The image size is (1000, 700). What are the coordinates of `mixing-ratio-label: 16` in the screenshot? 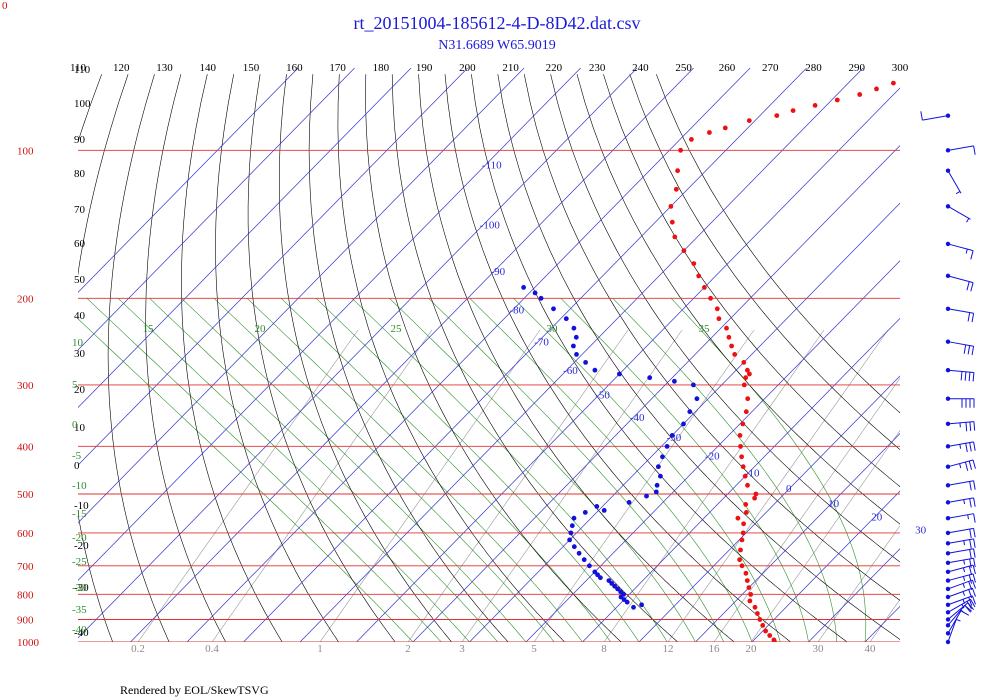 It's located at (715, 649).